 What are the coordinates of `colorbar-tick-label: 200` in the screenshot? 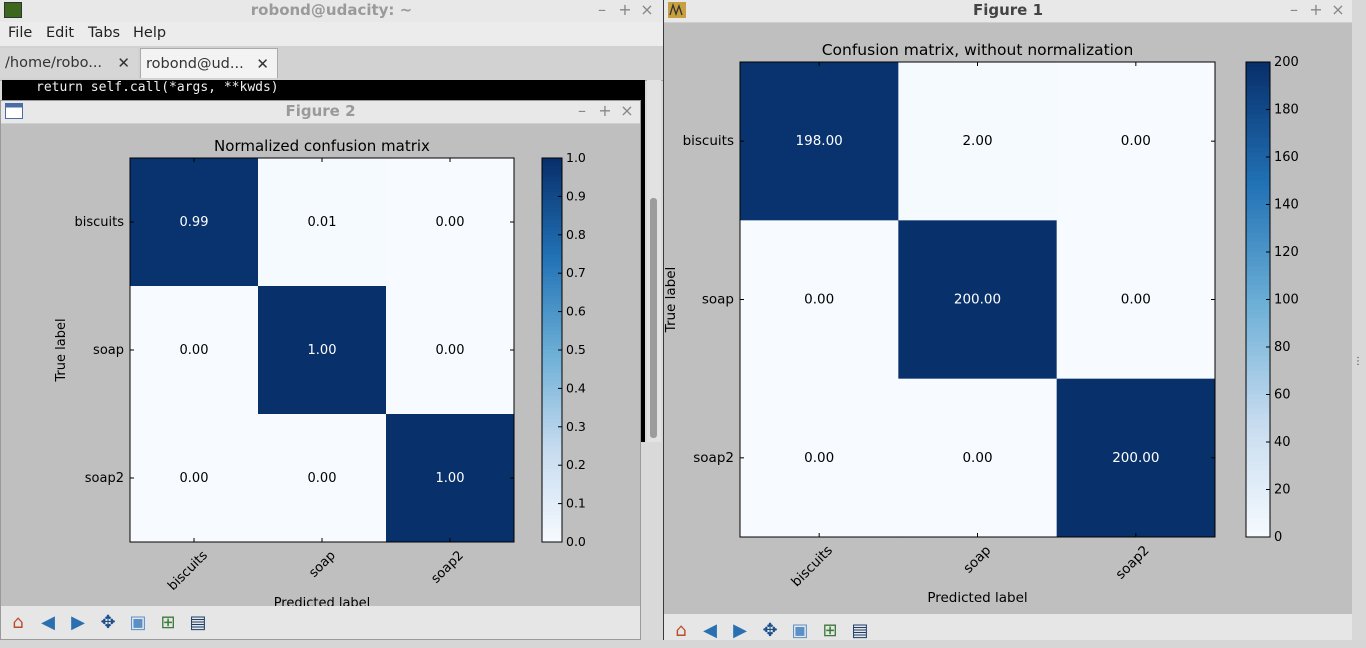 It's located at (1286, 62).